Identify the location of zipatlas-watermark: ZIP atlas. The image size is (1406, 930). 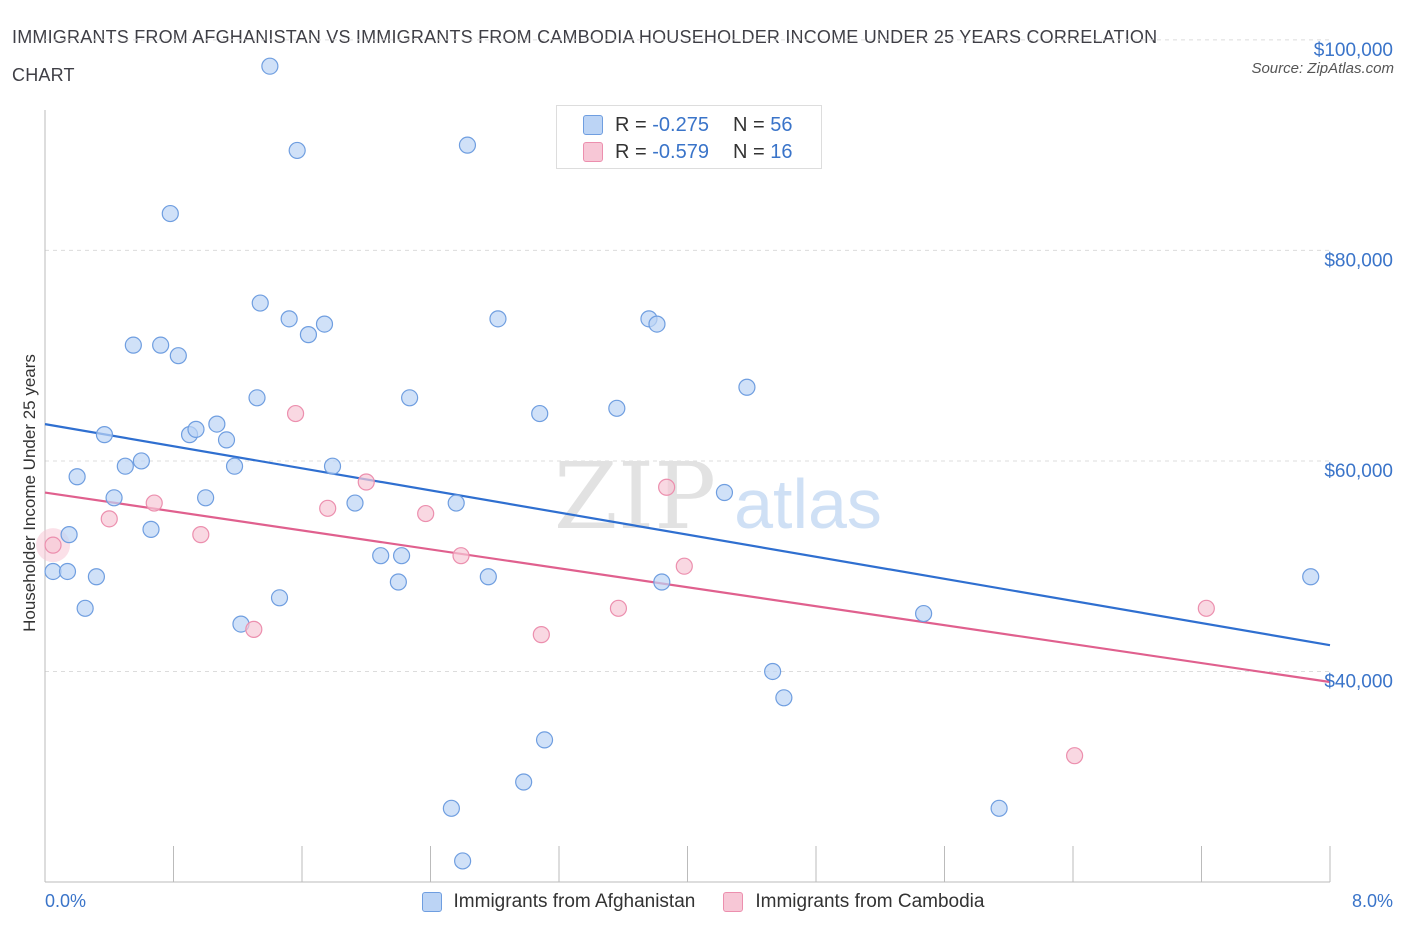
(718, 496).